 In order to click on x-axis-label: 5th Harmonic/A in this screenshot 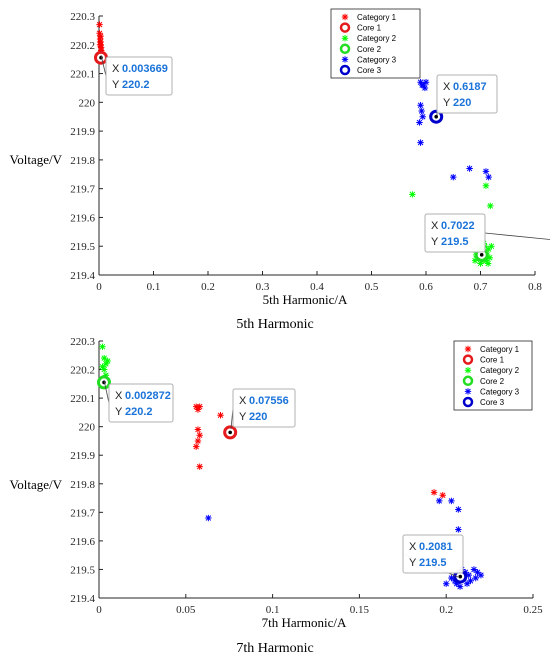, I will do `click(305, 299)`.